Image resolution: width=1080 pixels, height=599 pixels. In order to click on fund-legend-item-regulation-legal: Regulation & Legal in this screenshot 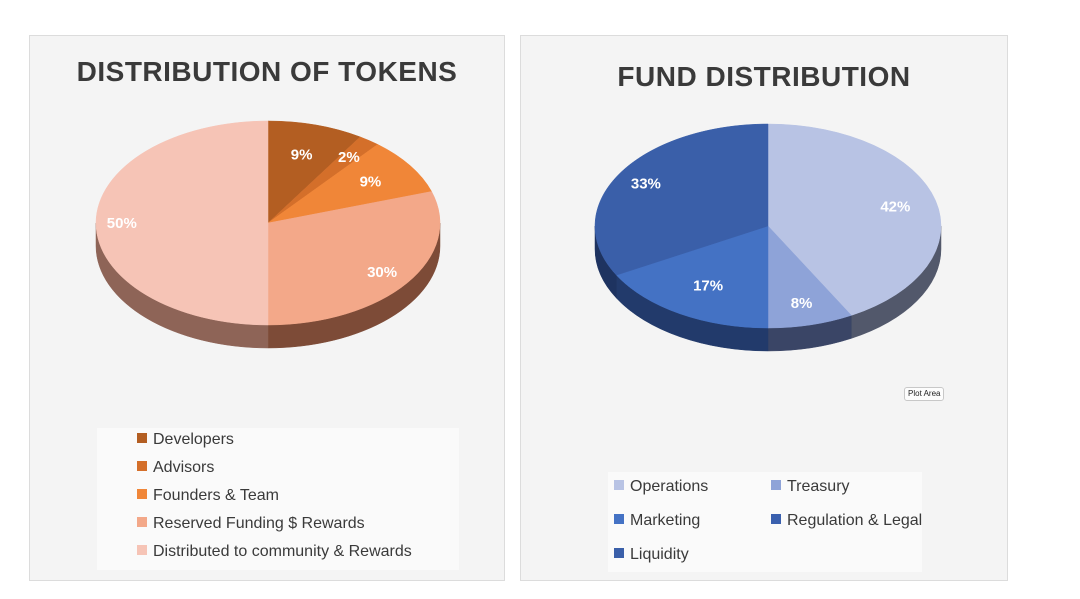, I will do `click(846, 521)`.